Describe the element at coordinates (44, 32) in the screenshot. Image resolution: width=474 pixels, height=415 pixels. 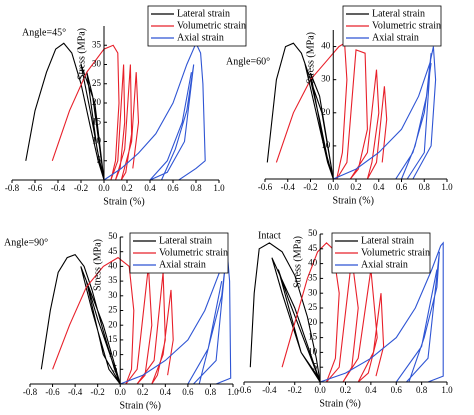
I see `annotation: Angle=45°` at that location.